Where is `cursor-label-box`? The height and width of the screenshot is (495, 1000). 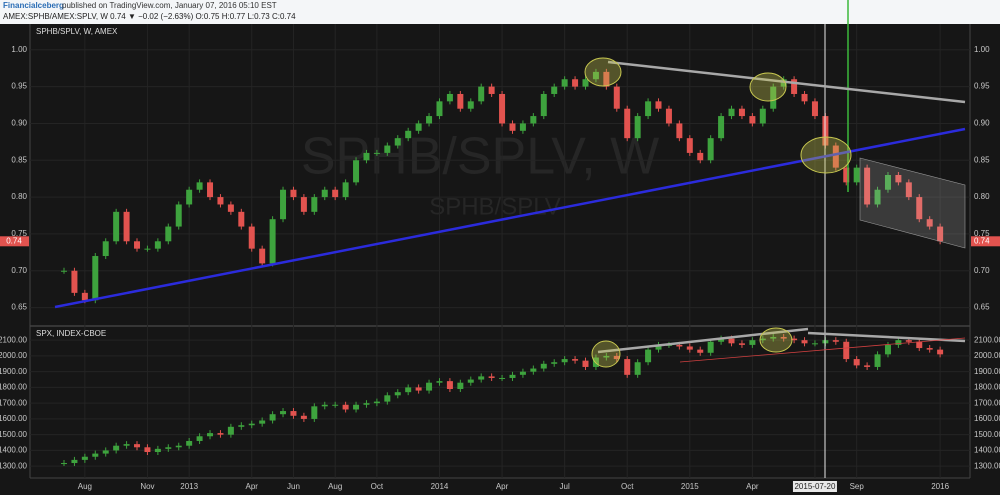
cursor-label-box is located at coordinates (814, 486).